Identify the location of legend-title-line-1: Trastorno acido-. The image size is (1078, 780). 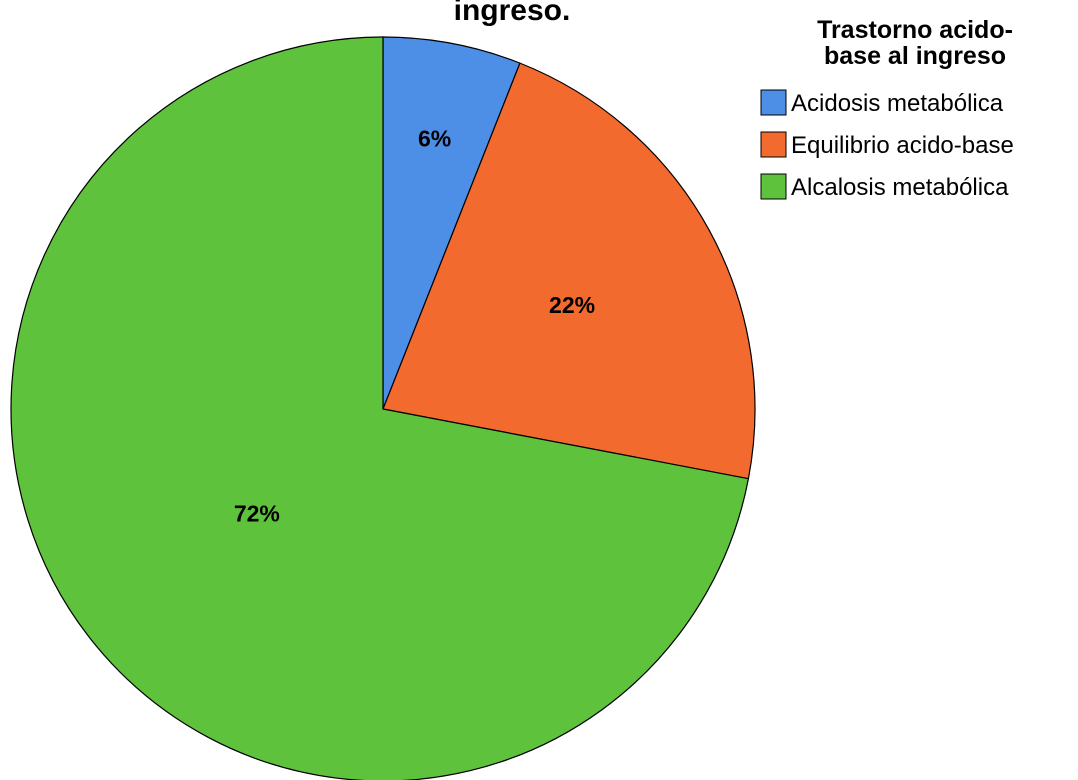
(915, 30).